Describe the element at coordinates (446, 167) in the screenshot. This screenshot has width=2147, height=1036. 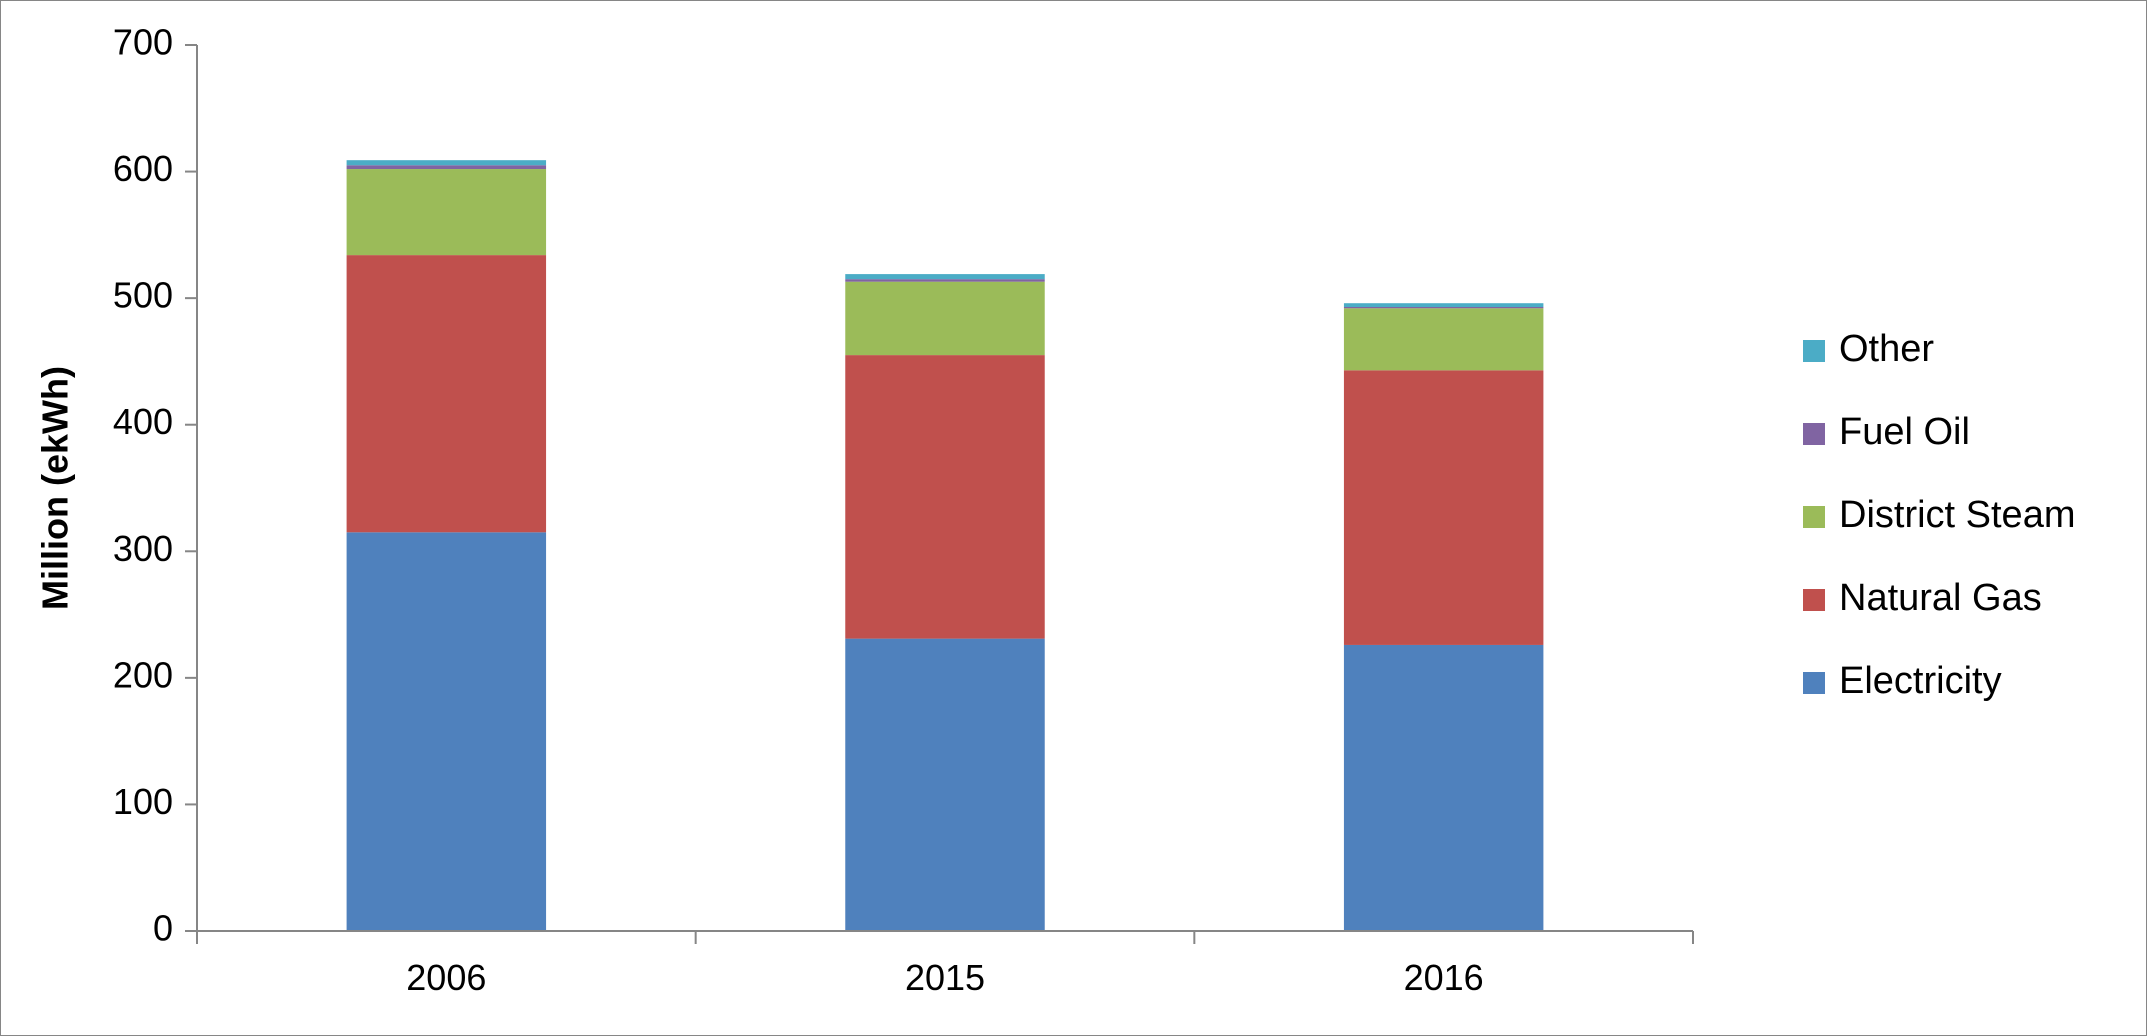
I see `bar-segment-fuel-oil-2006` at that location.